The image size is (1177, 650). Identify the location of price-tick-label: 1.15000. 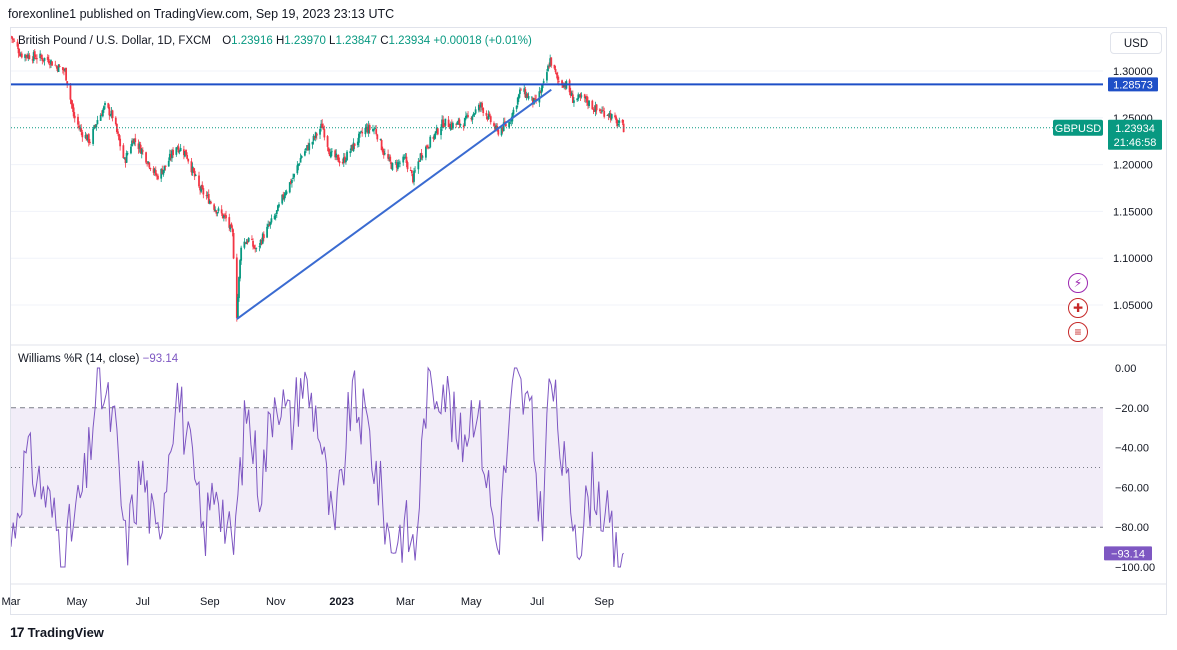
(1133, 212).